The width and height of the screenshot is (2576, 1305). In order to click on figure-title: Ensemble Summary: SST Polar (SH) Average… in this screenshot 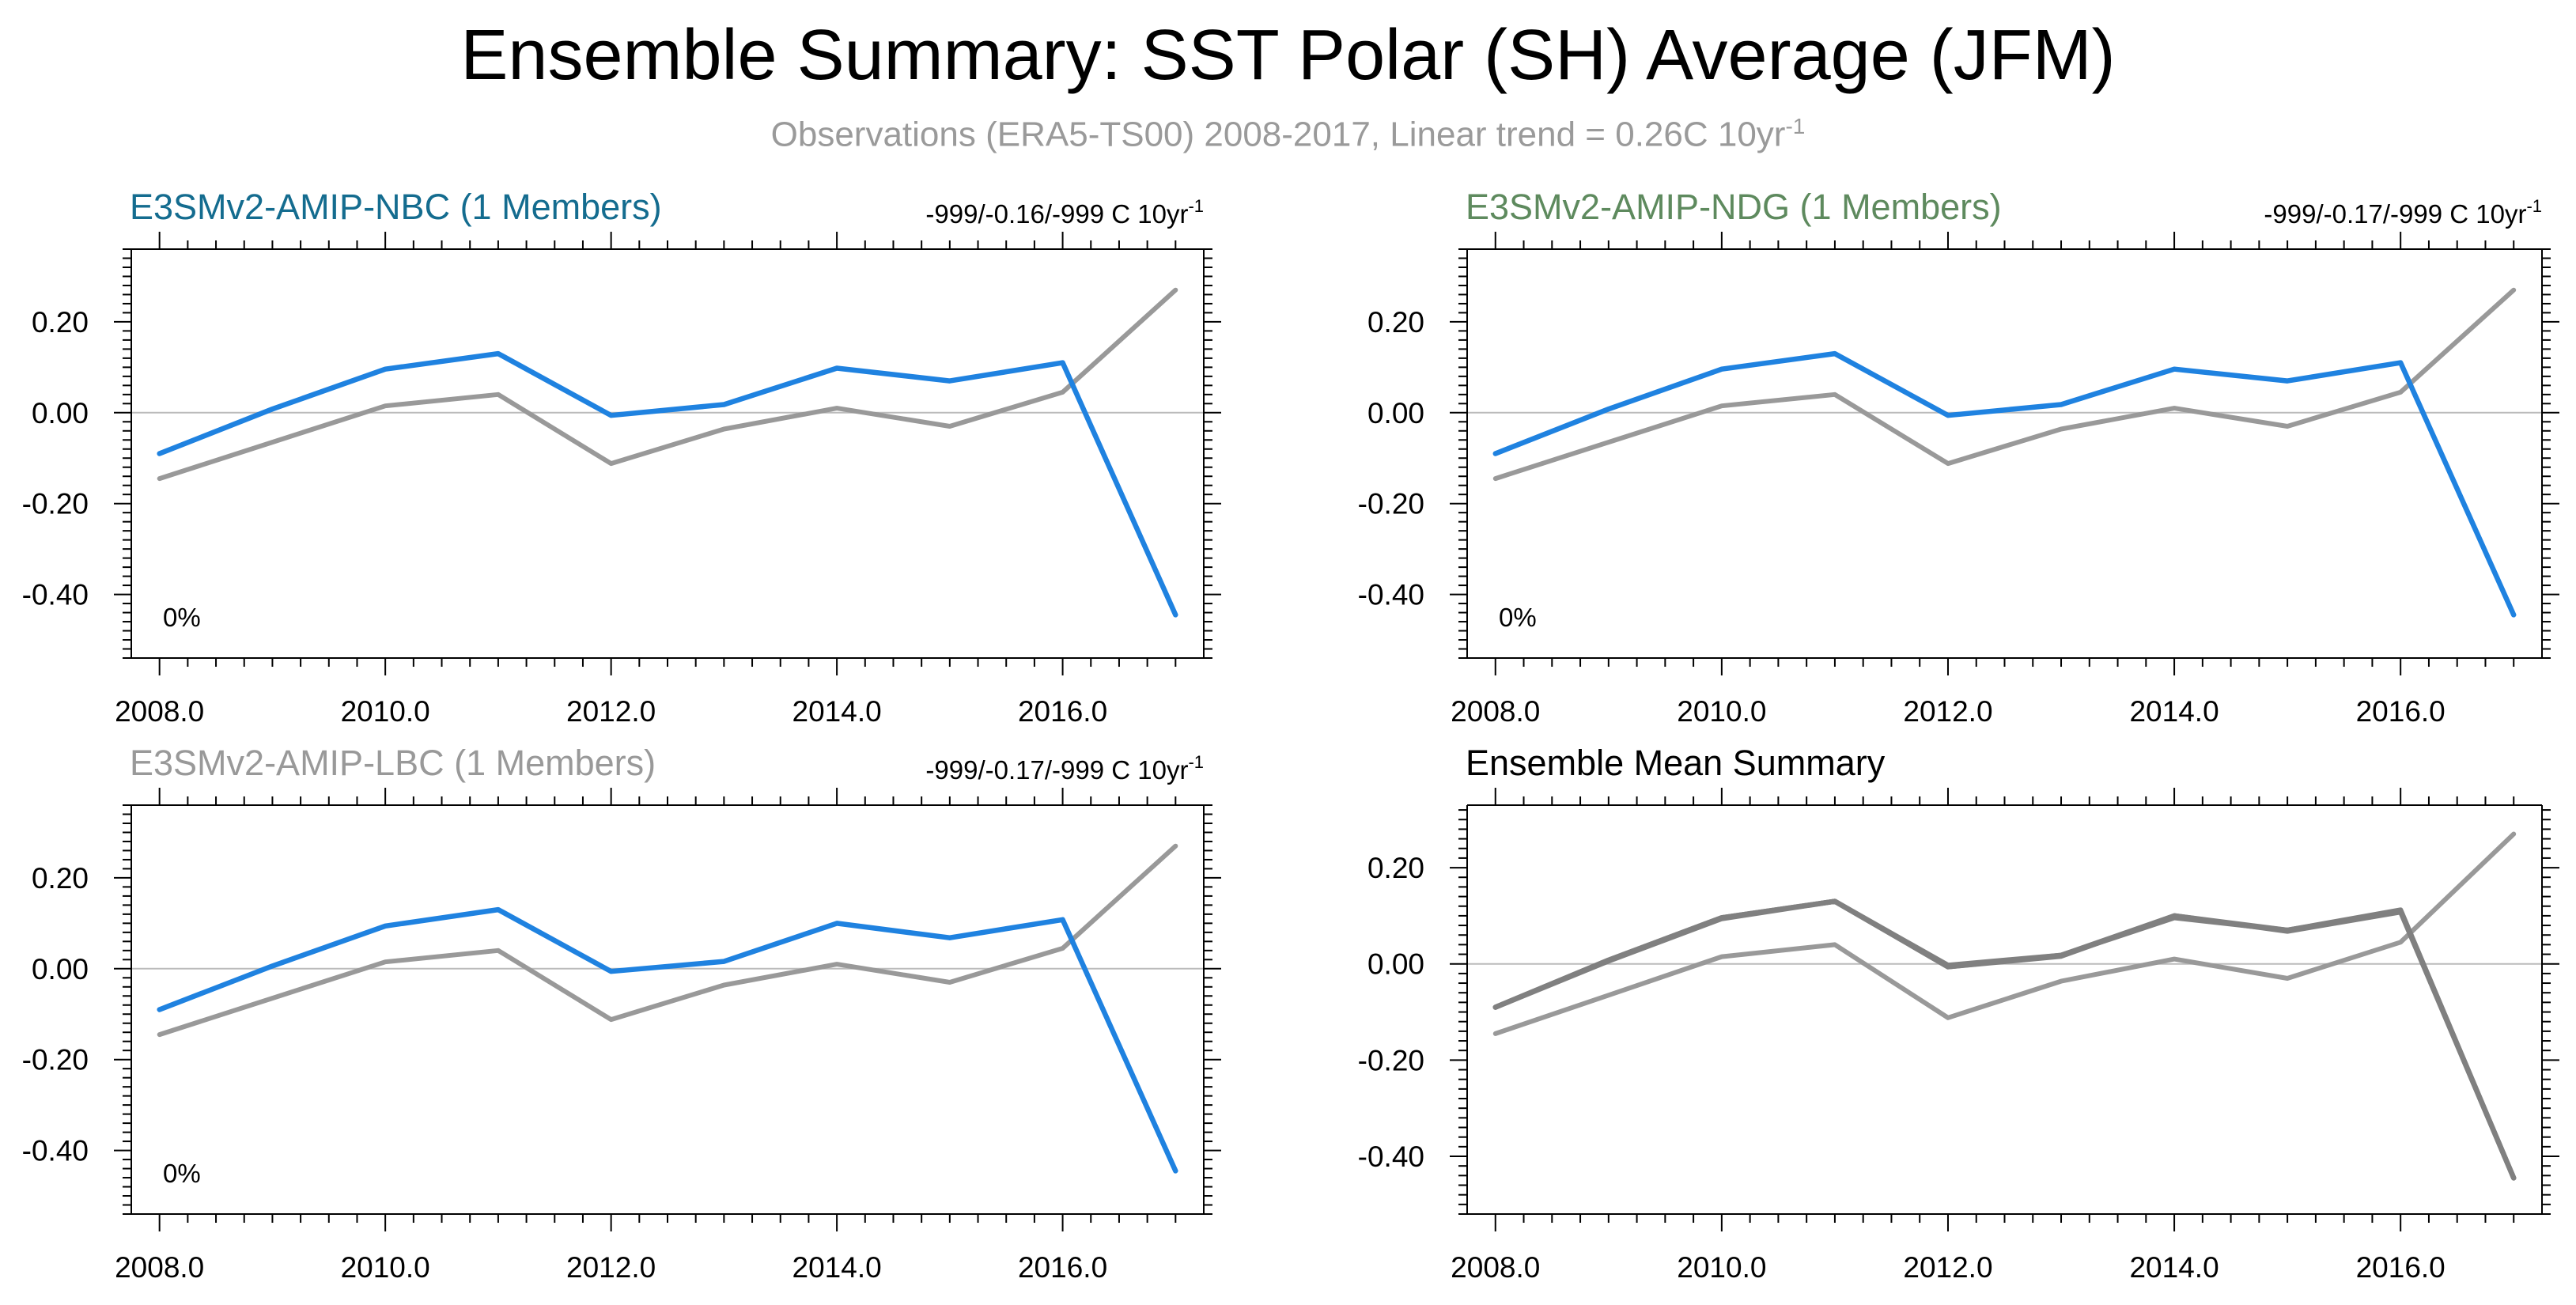, I will do `click(1288, 55)`.